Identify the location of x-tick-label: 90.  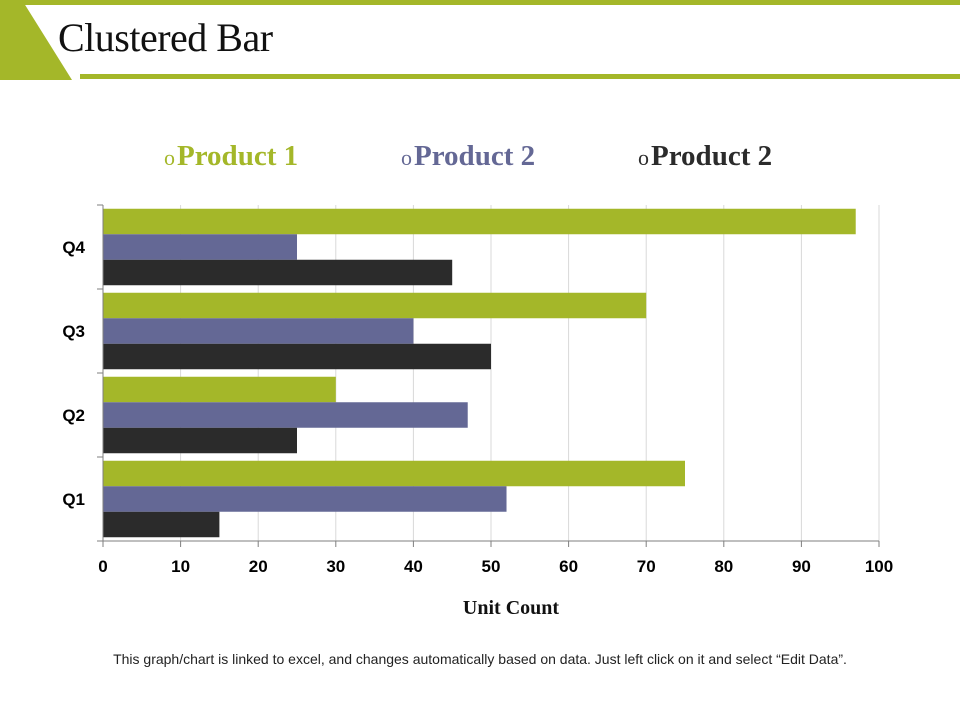
(801, 566).